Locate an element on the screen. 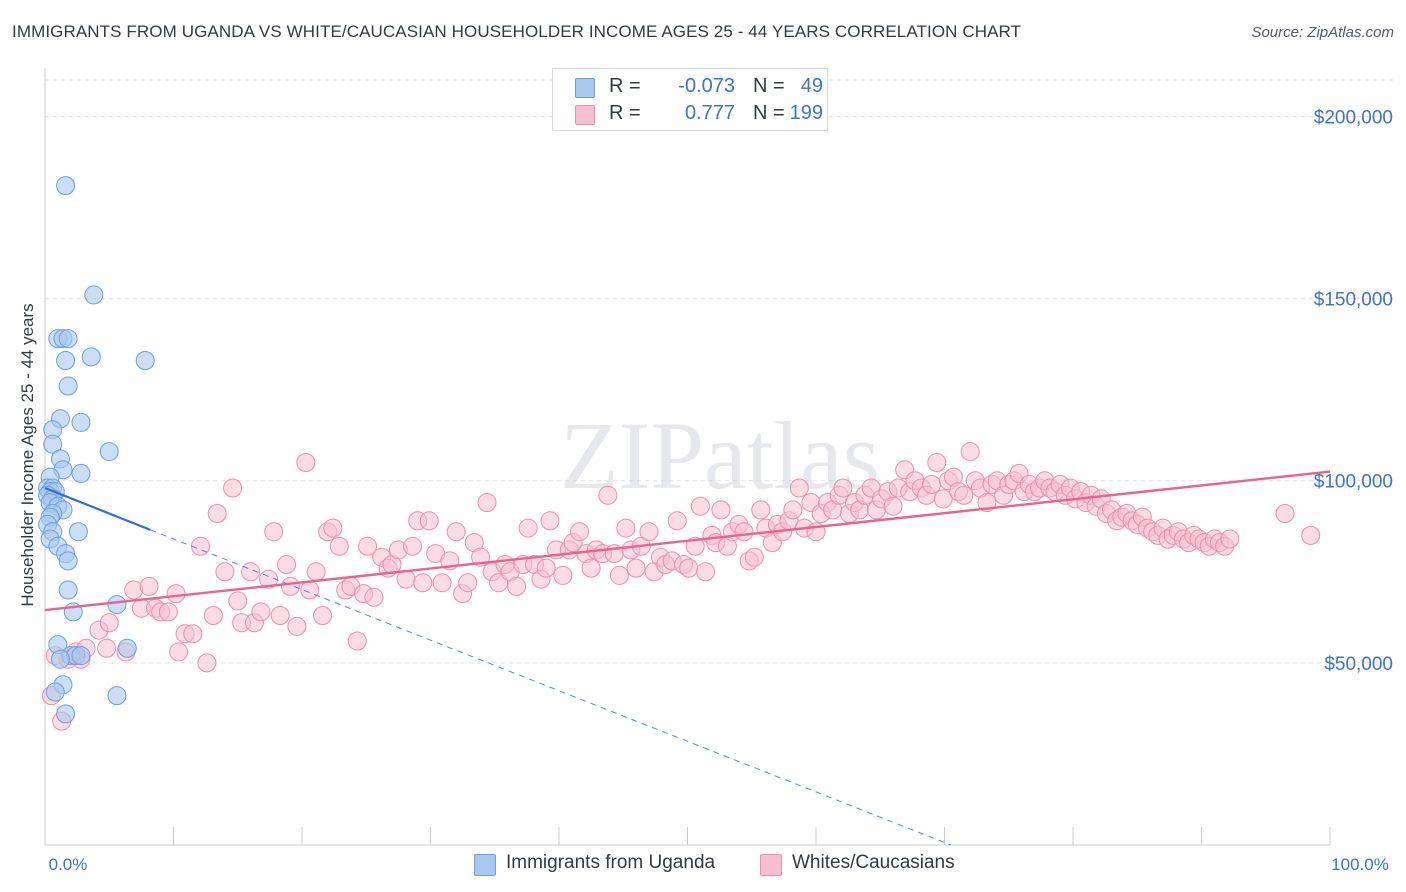  bottom-legend-swatch-whites is located at coordinates (771, 865).